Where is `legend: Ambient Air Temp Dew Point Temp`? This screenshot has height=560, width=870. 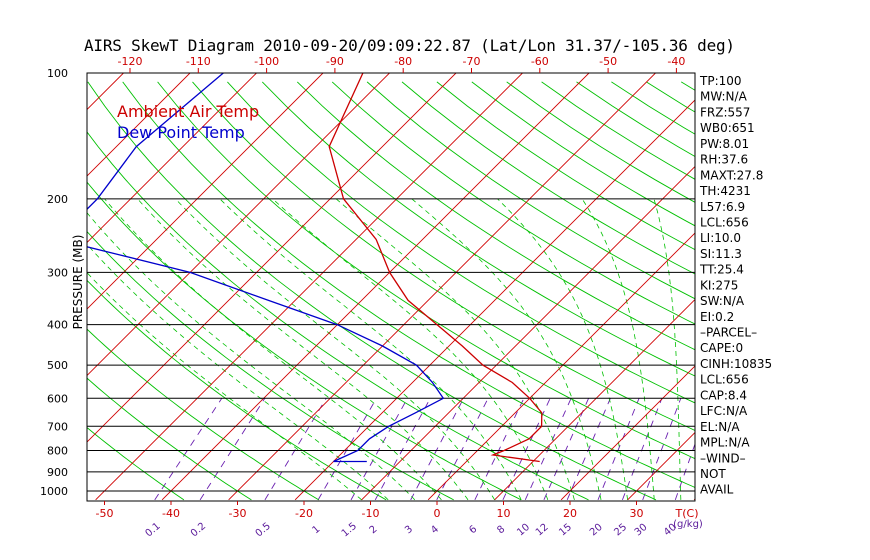
legend: Ambient Air Temp Dew Point Temp is located at coordinates (188, 122).